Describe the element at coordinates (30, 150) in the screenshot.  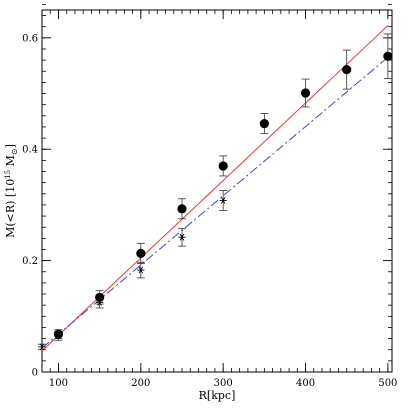
I see `y-tick-label: 0.4` at that location.